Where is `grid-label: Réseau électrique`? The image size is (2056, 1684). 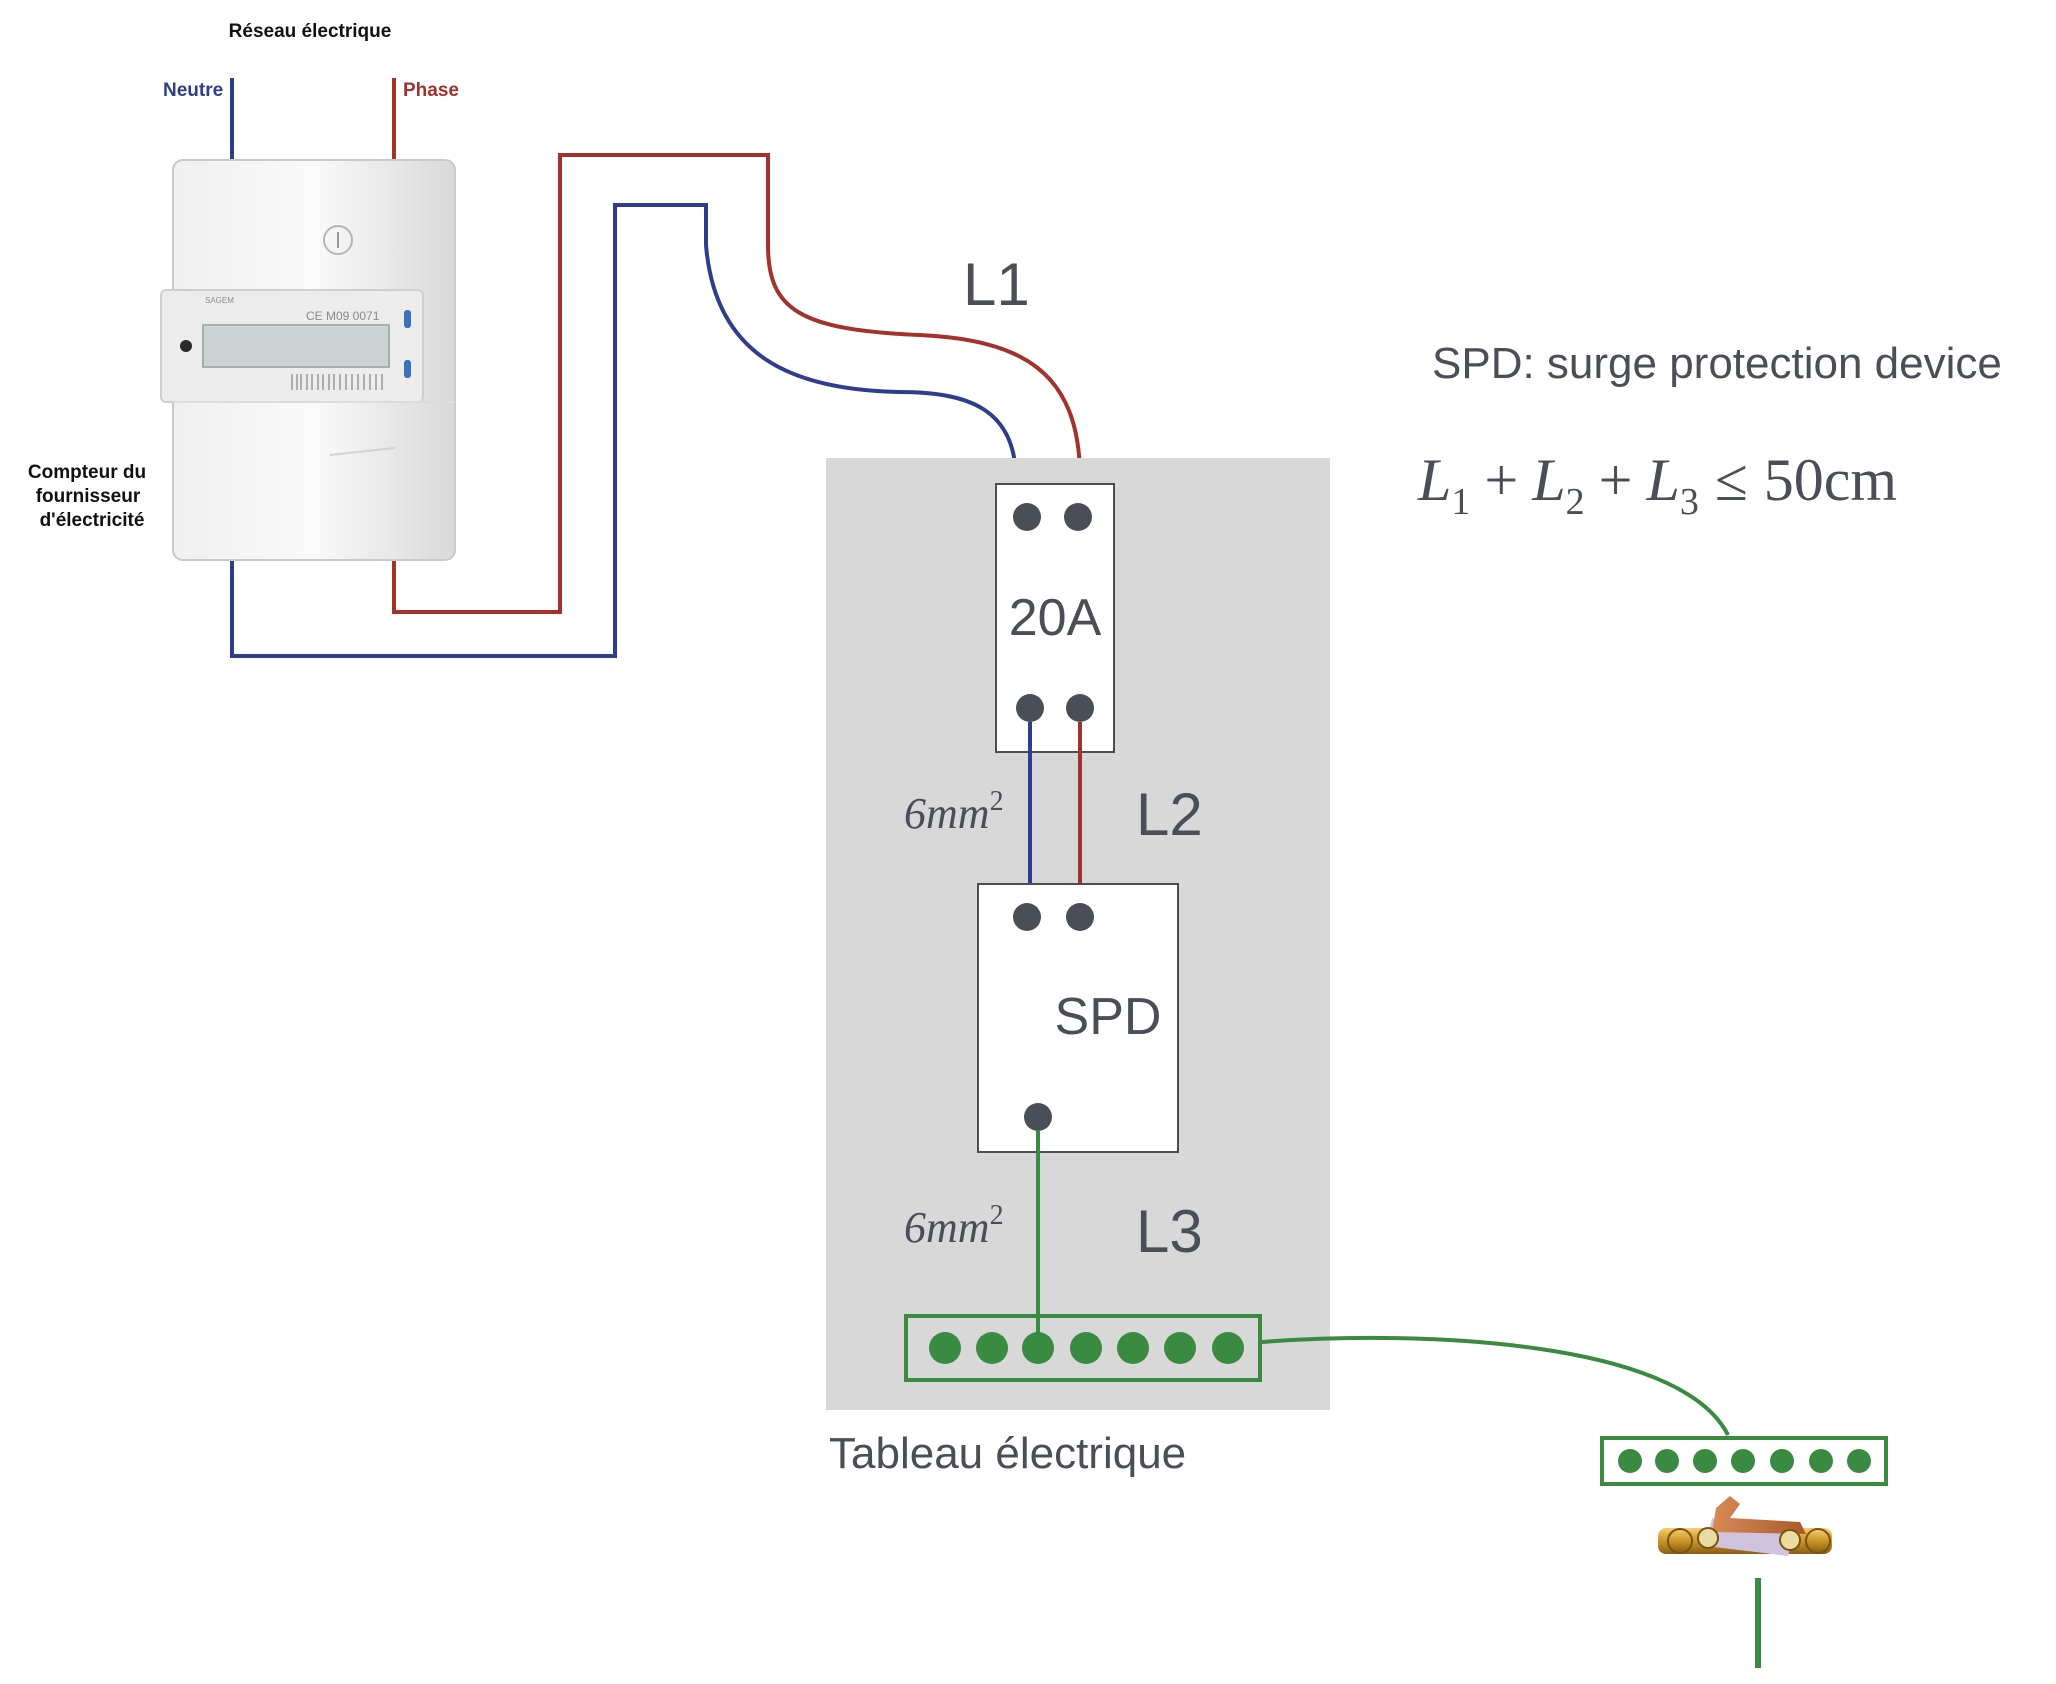 grid-label: Réseau électrique is located at coordinates (310, 31).